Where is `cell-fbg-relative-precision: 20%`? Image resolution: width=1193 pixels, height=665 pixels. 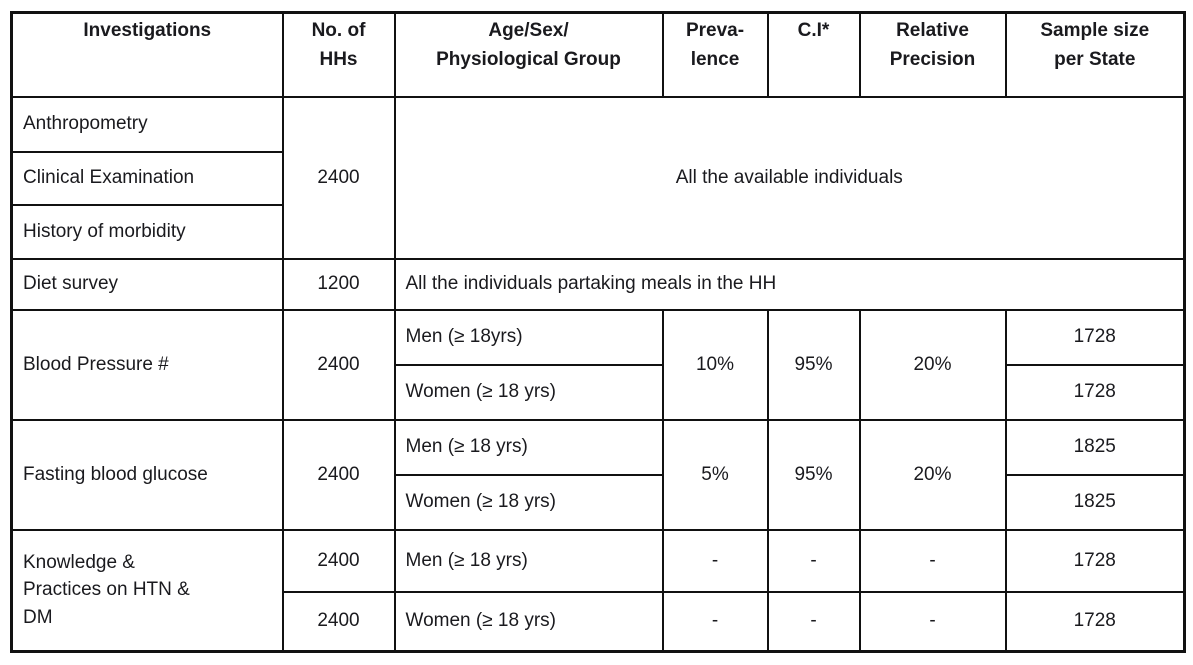 cell-fbg-relative-precision: 20% is located at coordinates (932, 474).